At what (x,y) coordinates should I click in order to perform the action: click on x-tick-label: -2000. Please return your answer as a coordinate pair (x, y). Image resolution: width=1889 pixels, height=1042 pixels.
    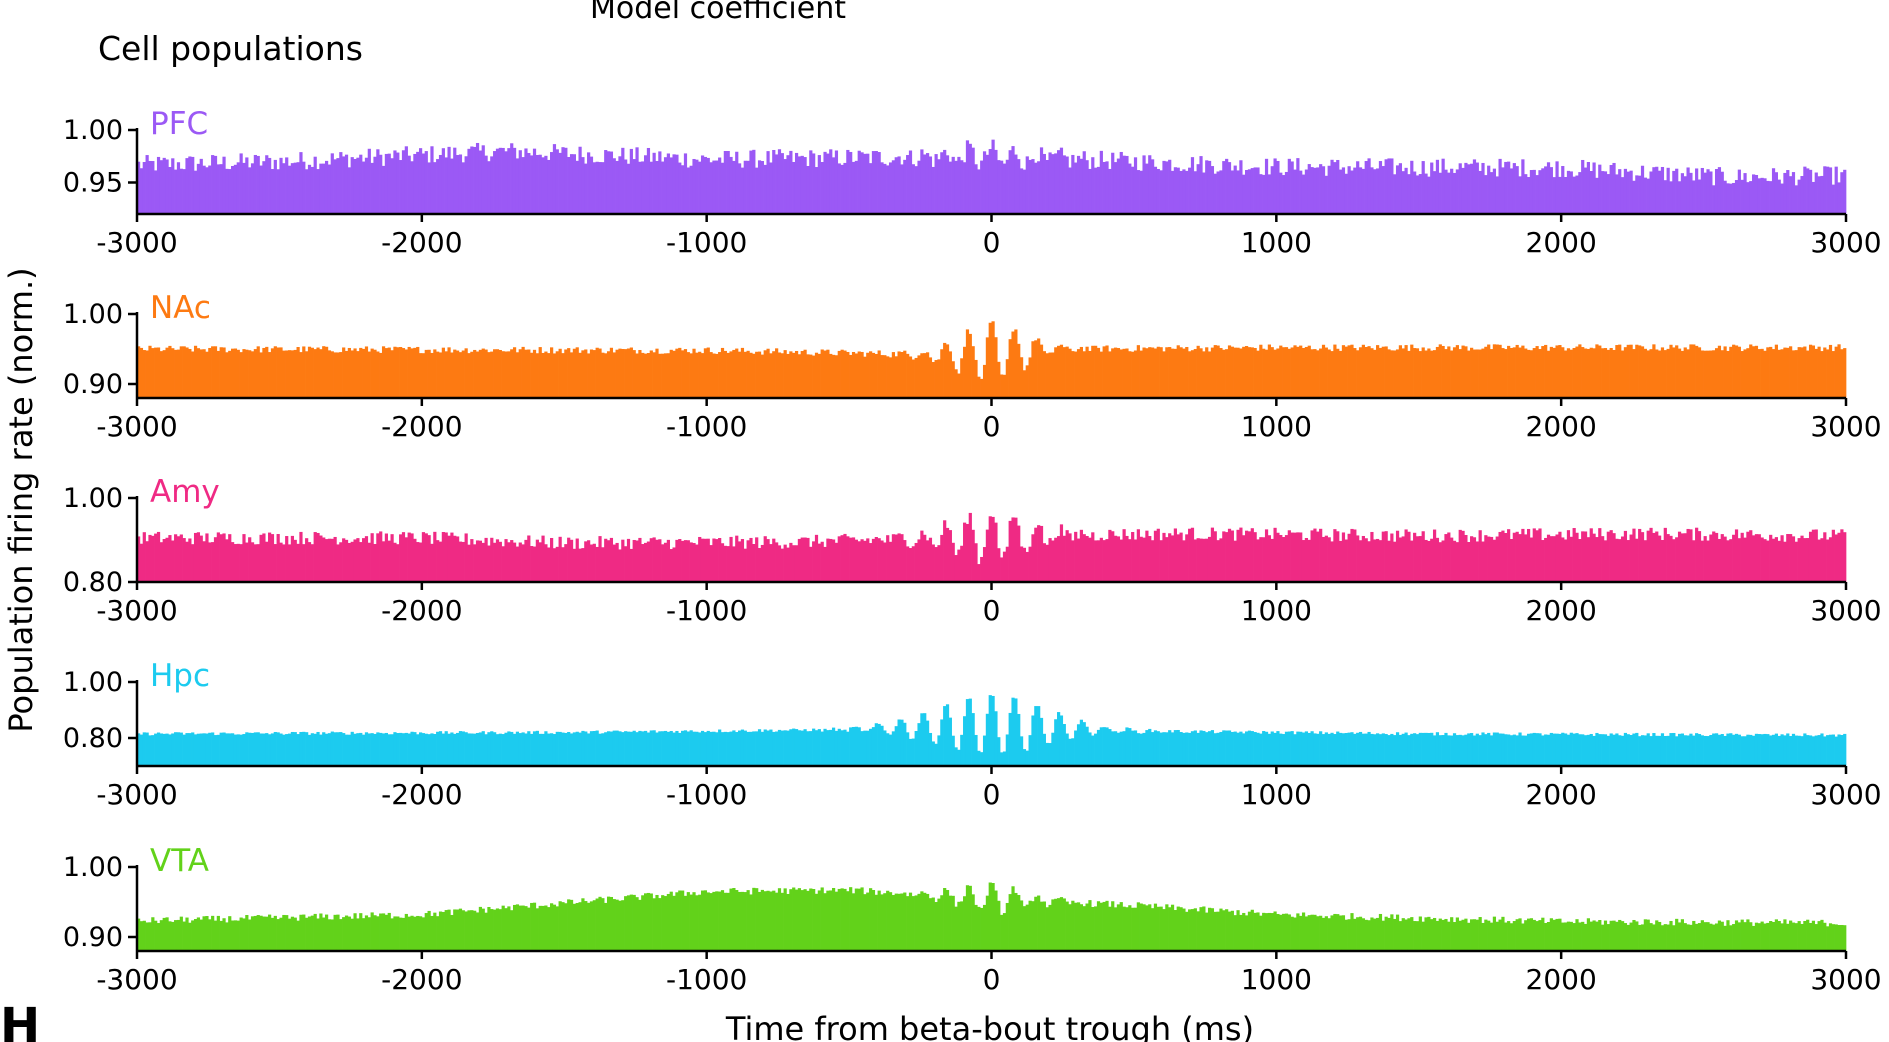
    Looking at the image, I should click on (421, 426).